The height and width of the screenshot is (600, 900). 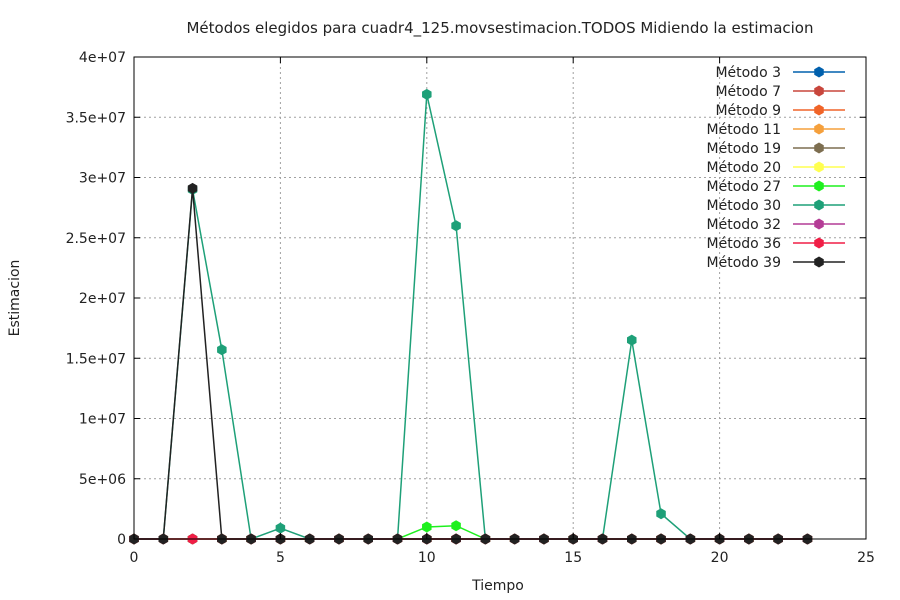 What do you see at coordinates (280, 558) in the screenshot?
I see `x-tick-label: 5` at bounding box center [280, 558].